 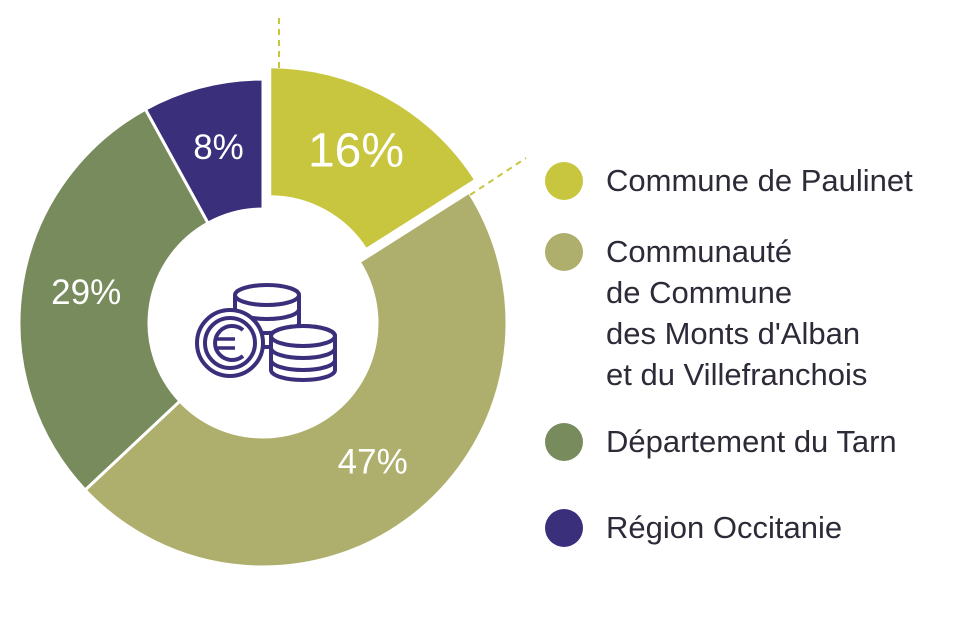 I want to click on slice-percent-label: 8%, so click(x=218, y=147).